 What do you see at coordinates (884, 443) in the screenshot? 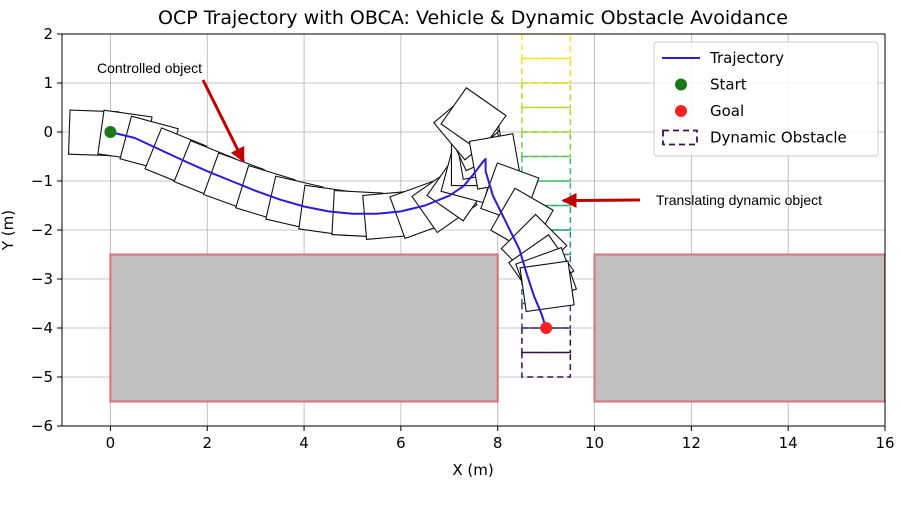
I see `x-tick-label: 16` at bounding box center [884, 443].